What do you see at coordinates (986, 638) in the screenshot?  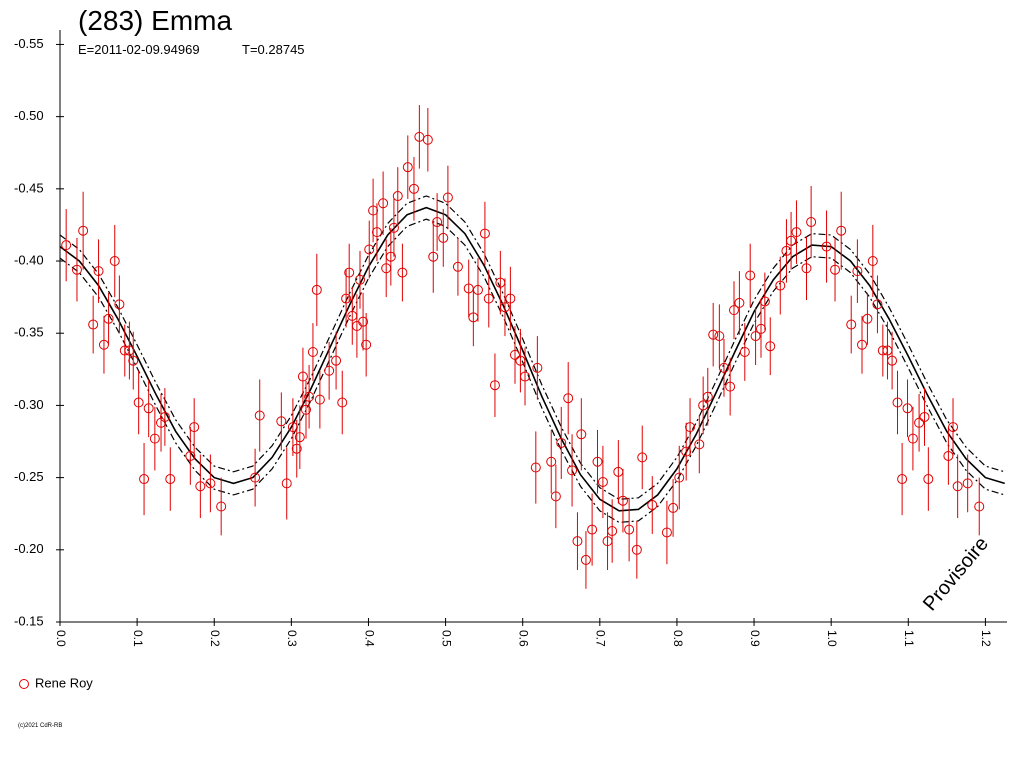 I see `x-tick-label: 1.2` at bounding box center [986, 638].